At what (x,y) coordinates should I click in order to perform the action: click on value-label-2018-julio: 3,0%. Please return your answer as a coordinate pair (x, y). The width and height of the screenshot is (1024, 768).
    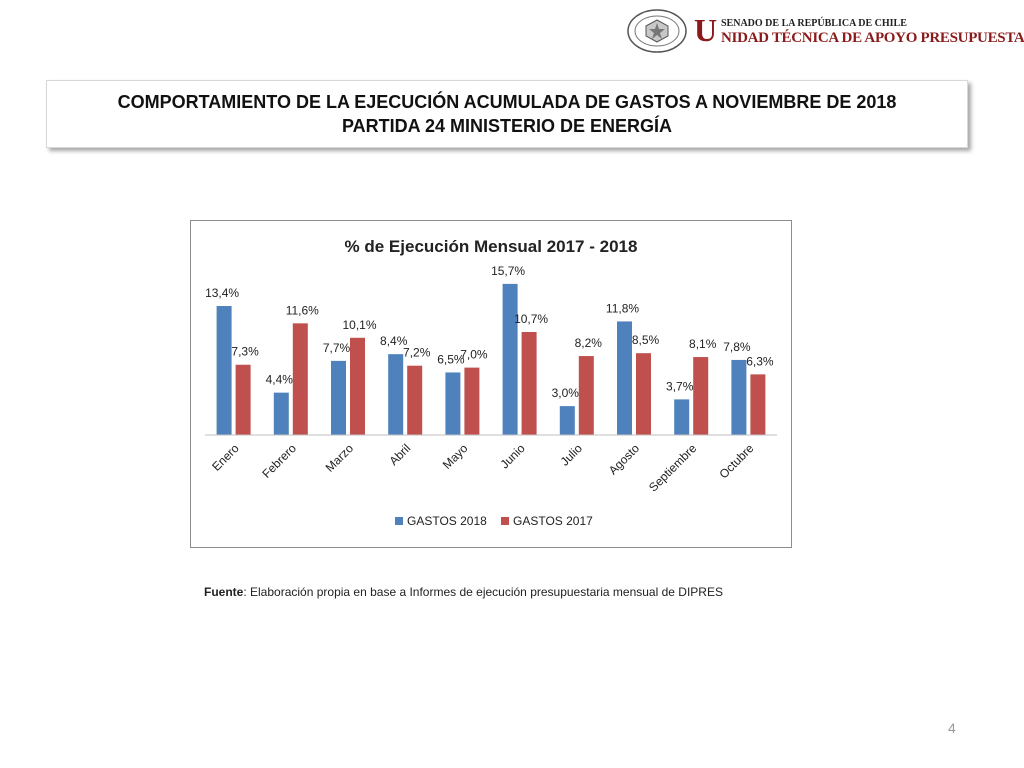
    Looking at the image, I should click on (566, 393).